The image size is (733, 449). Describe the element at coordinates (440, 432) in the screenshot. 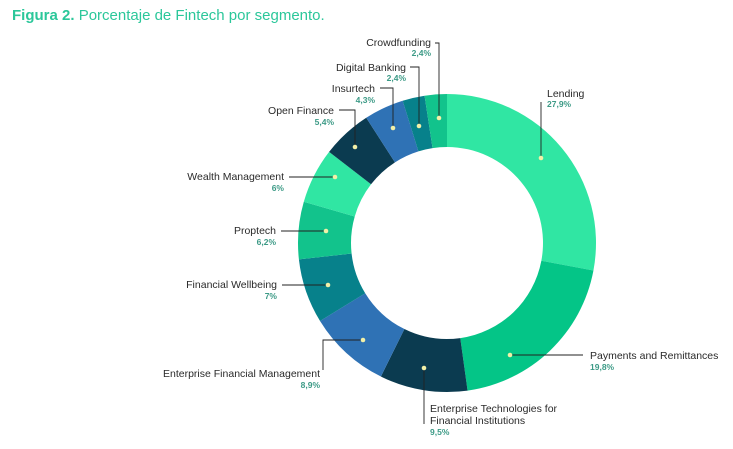

I see `slice-value-enterprise-technologies-for-financial-institutions: 9,5%` at that location.